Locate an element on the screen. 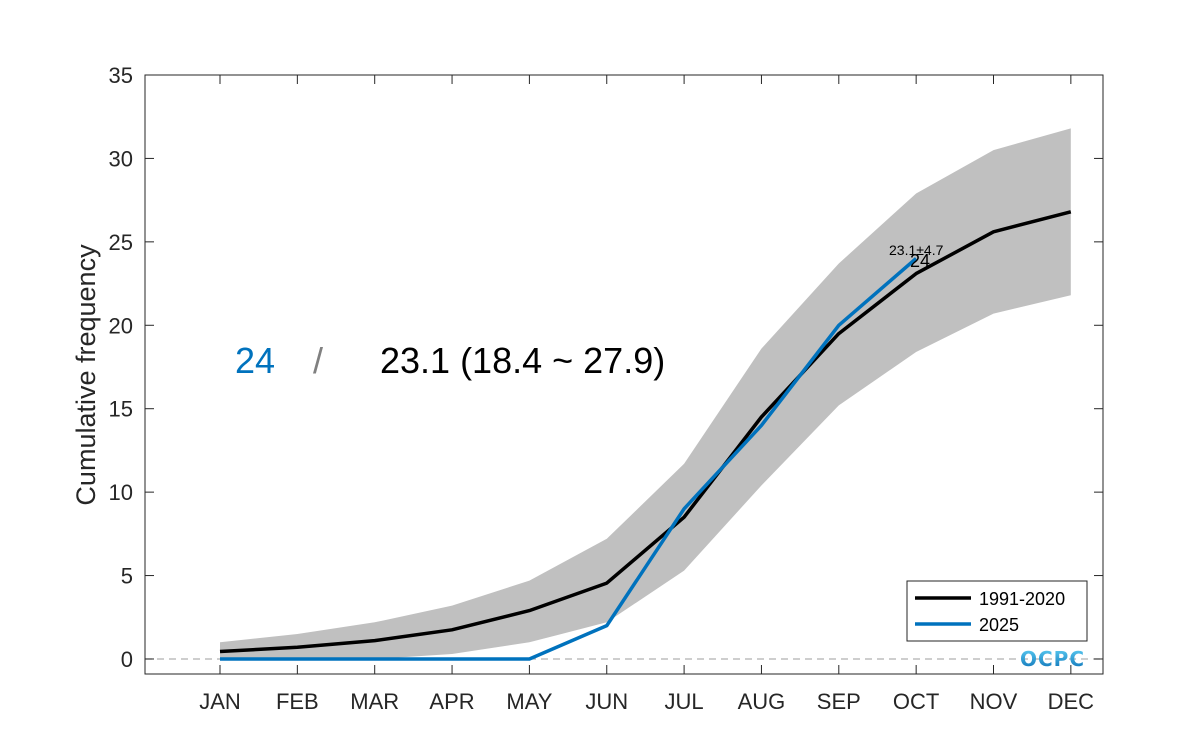  legend-label-1991-2020: 1991-2020 is located at coordinates (1022, 599).